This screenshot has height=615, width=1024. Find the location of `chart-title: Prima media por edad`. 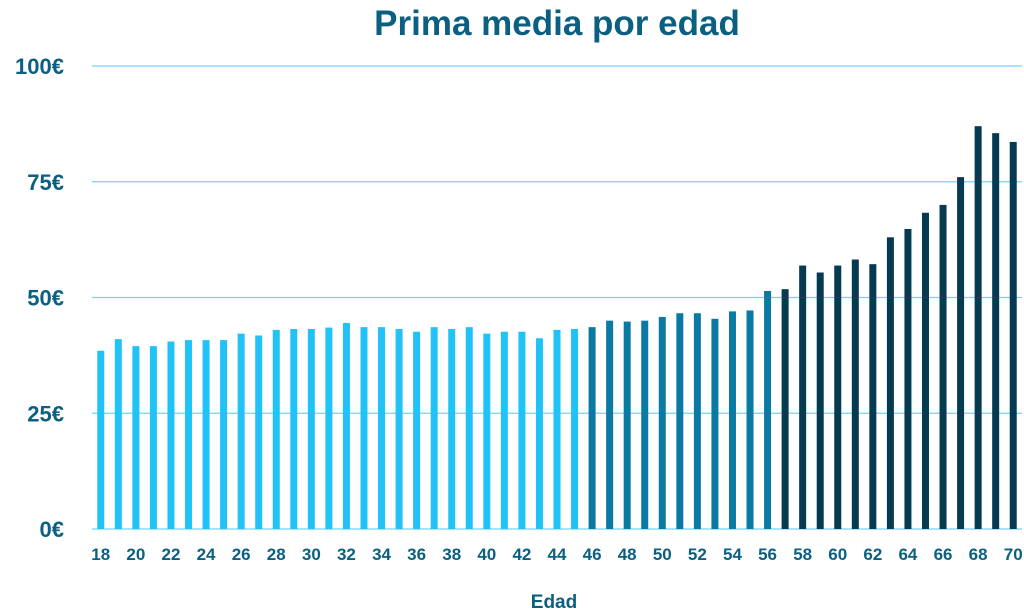

chart-title: Prima media por edad is located at coordinates (557, 23).